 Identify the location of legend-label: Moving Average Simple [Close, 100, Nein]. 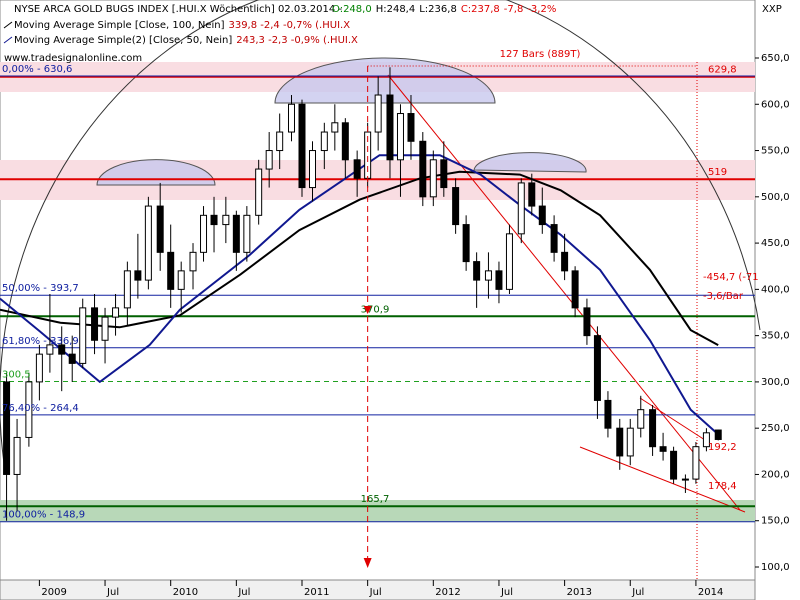
(119, 25).